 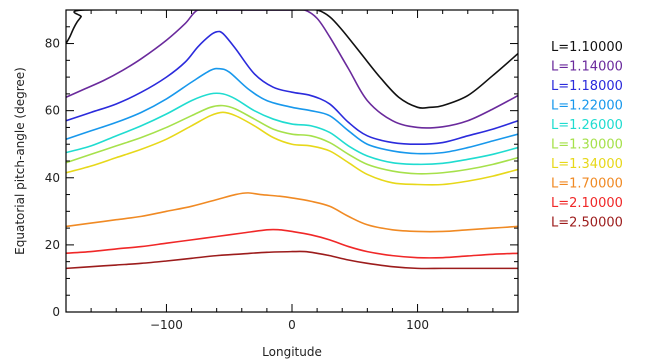 I want to click on legend-item-8: L=2.10000, so click(x=587, y=203).